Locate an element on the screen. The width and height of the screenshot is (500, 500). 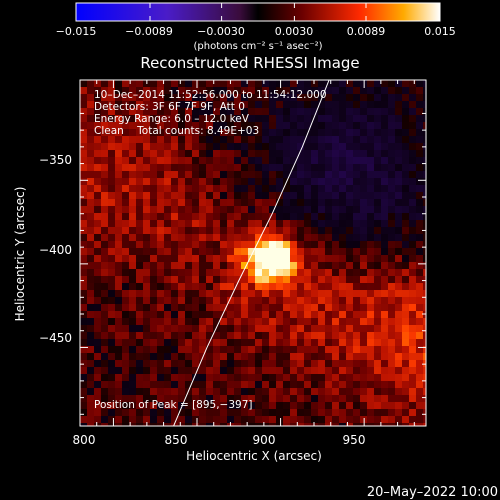
peak-position-label: Position of Peak = [895,−397] is located at coordinates (173, 405).